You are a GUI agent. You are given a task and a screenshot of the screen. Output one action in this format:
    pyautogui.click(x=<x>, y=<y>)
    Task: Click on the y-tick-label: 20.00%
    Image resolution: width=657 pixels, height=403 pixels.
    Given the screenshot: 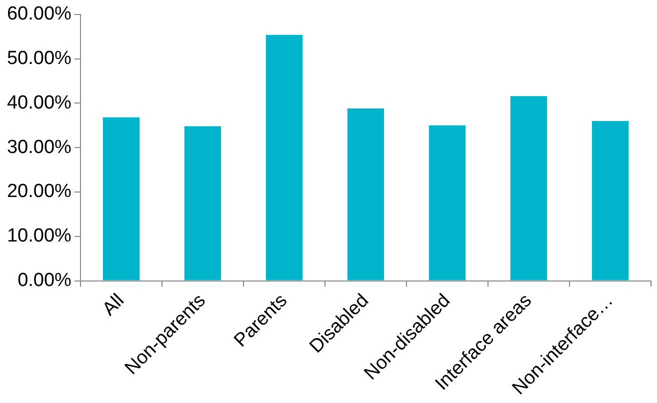 What is the action you would take?
    pyautogui.click(x=39, y=191)
    